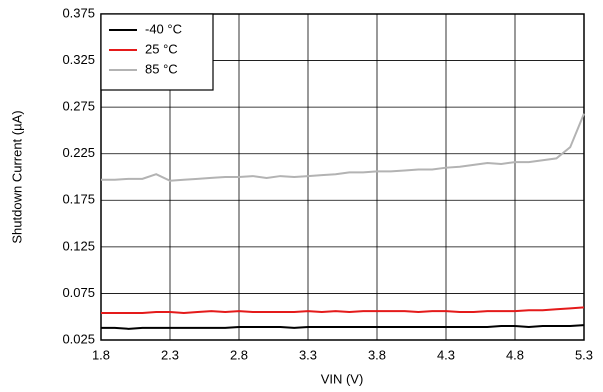 The width and height of the screenshot is (603, 392). I want to click on legend-label: 25 °C, so click(161, 48).